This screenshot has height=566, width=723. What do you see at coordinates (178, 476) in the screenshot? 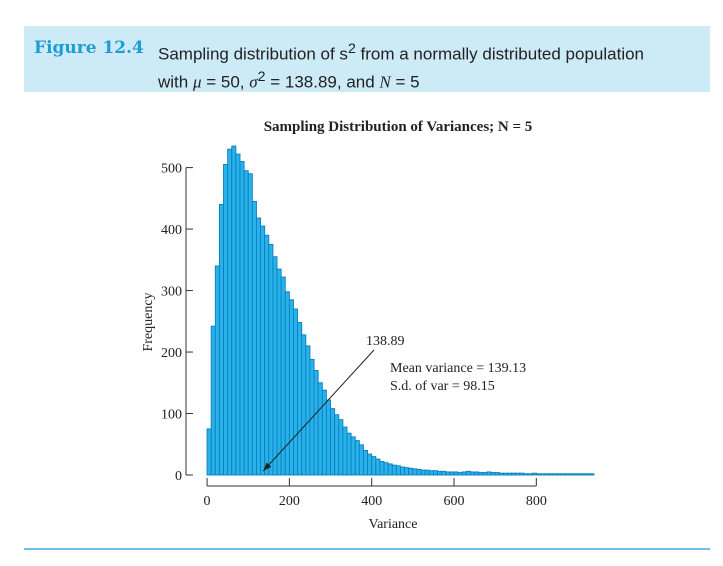
I see `y-tick-label: 0` at bounding box center [178, 476].